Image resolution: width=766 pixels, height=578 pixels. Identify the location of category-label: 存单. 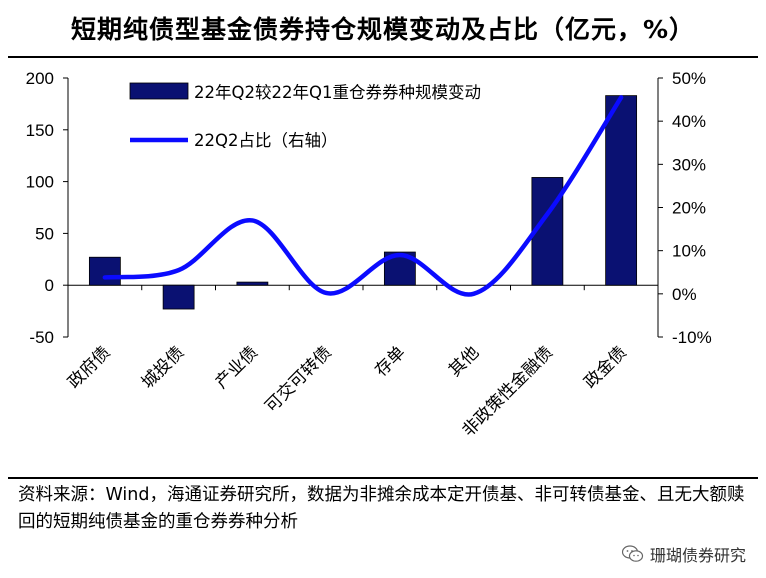
(390, 362).